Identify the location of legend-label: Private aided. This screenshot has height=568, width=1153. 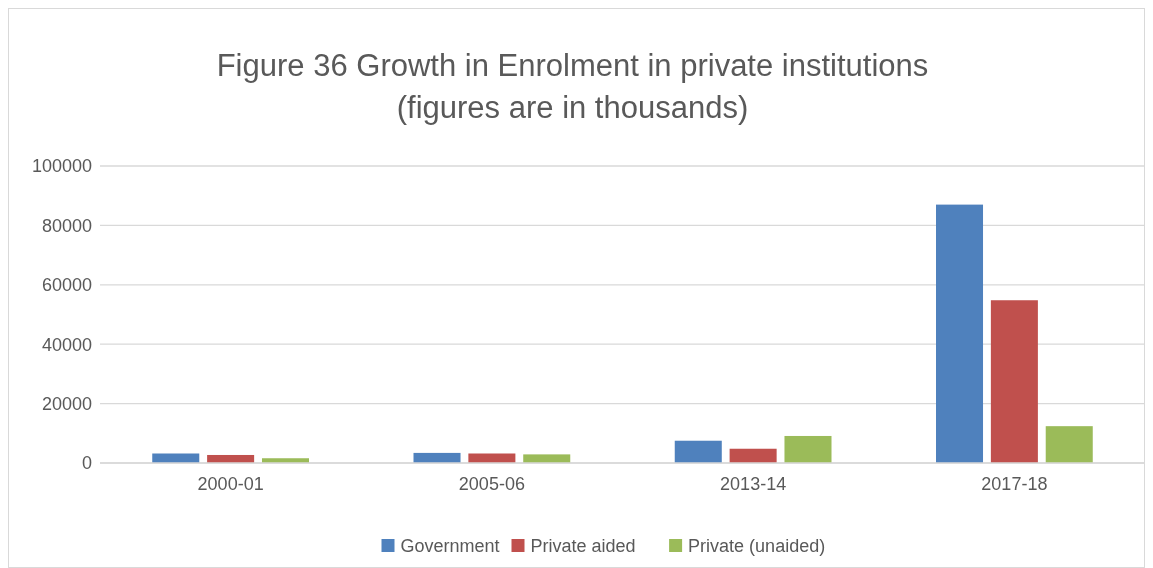
(583, 546).